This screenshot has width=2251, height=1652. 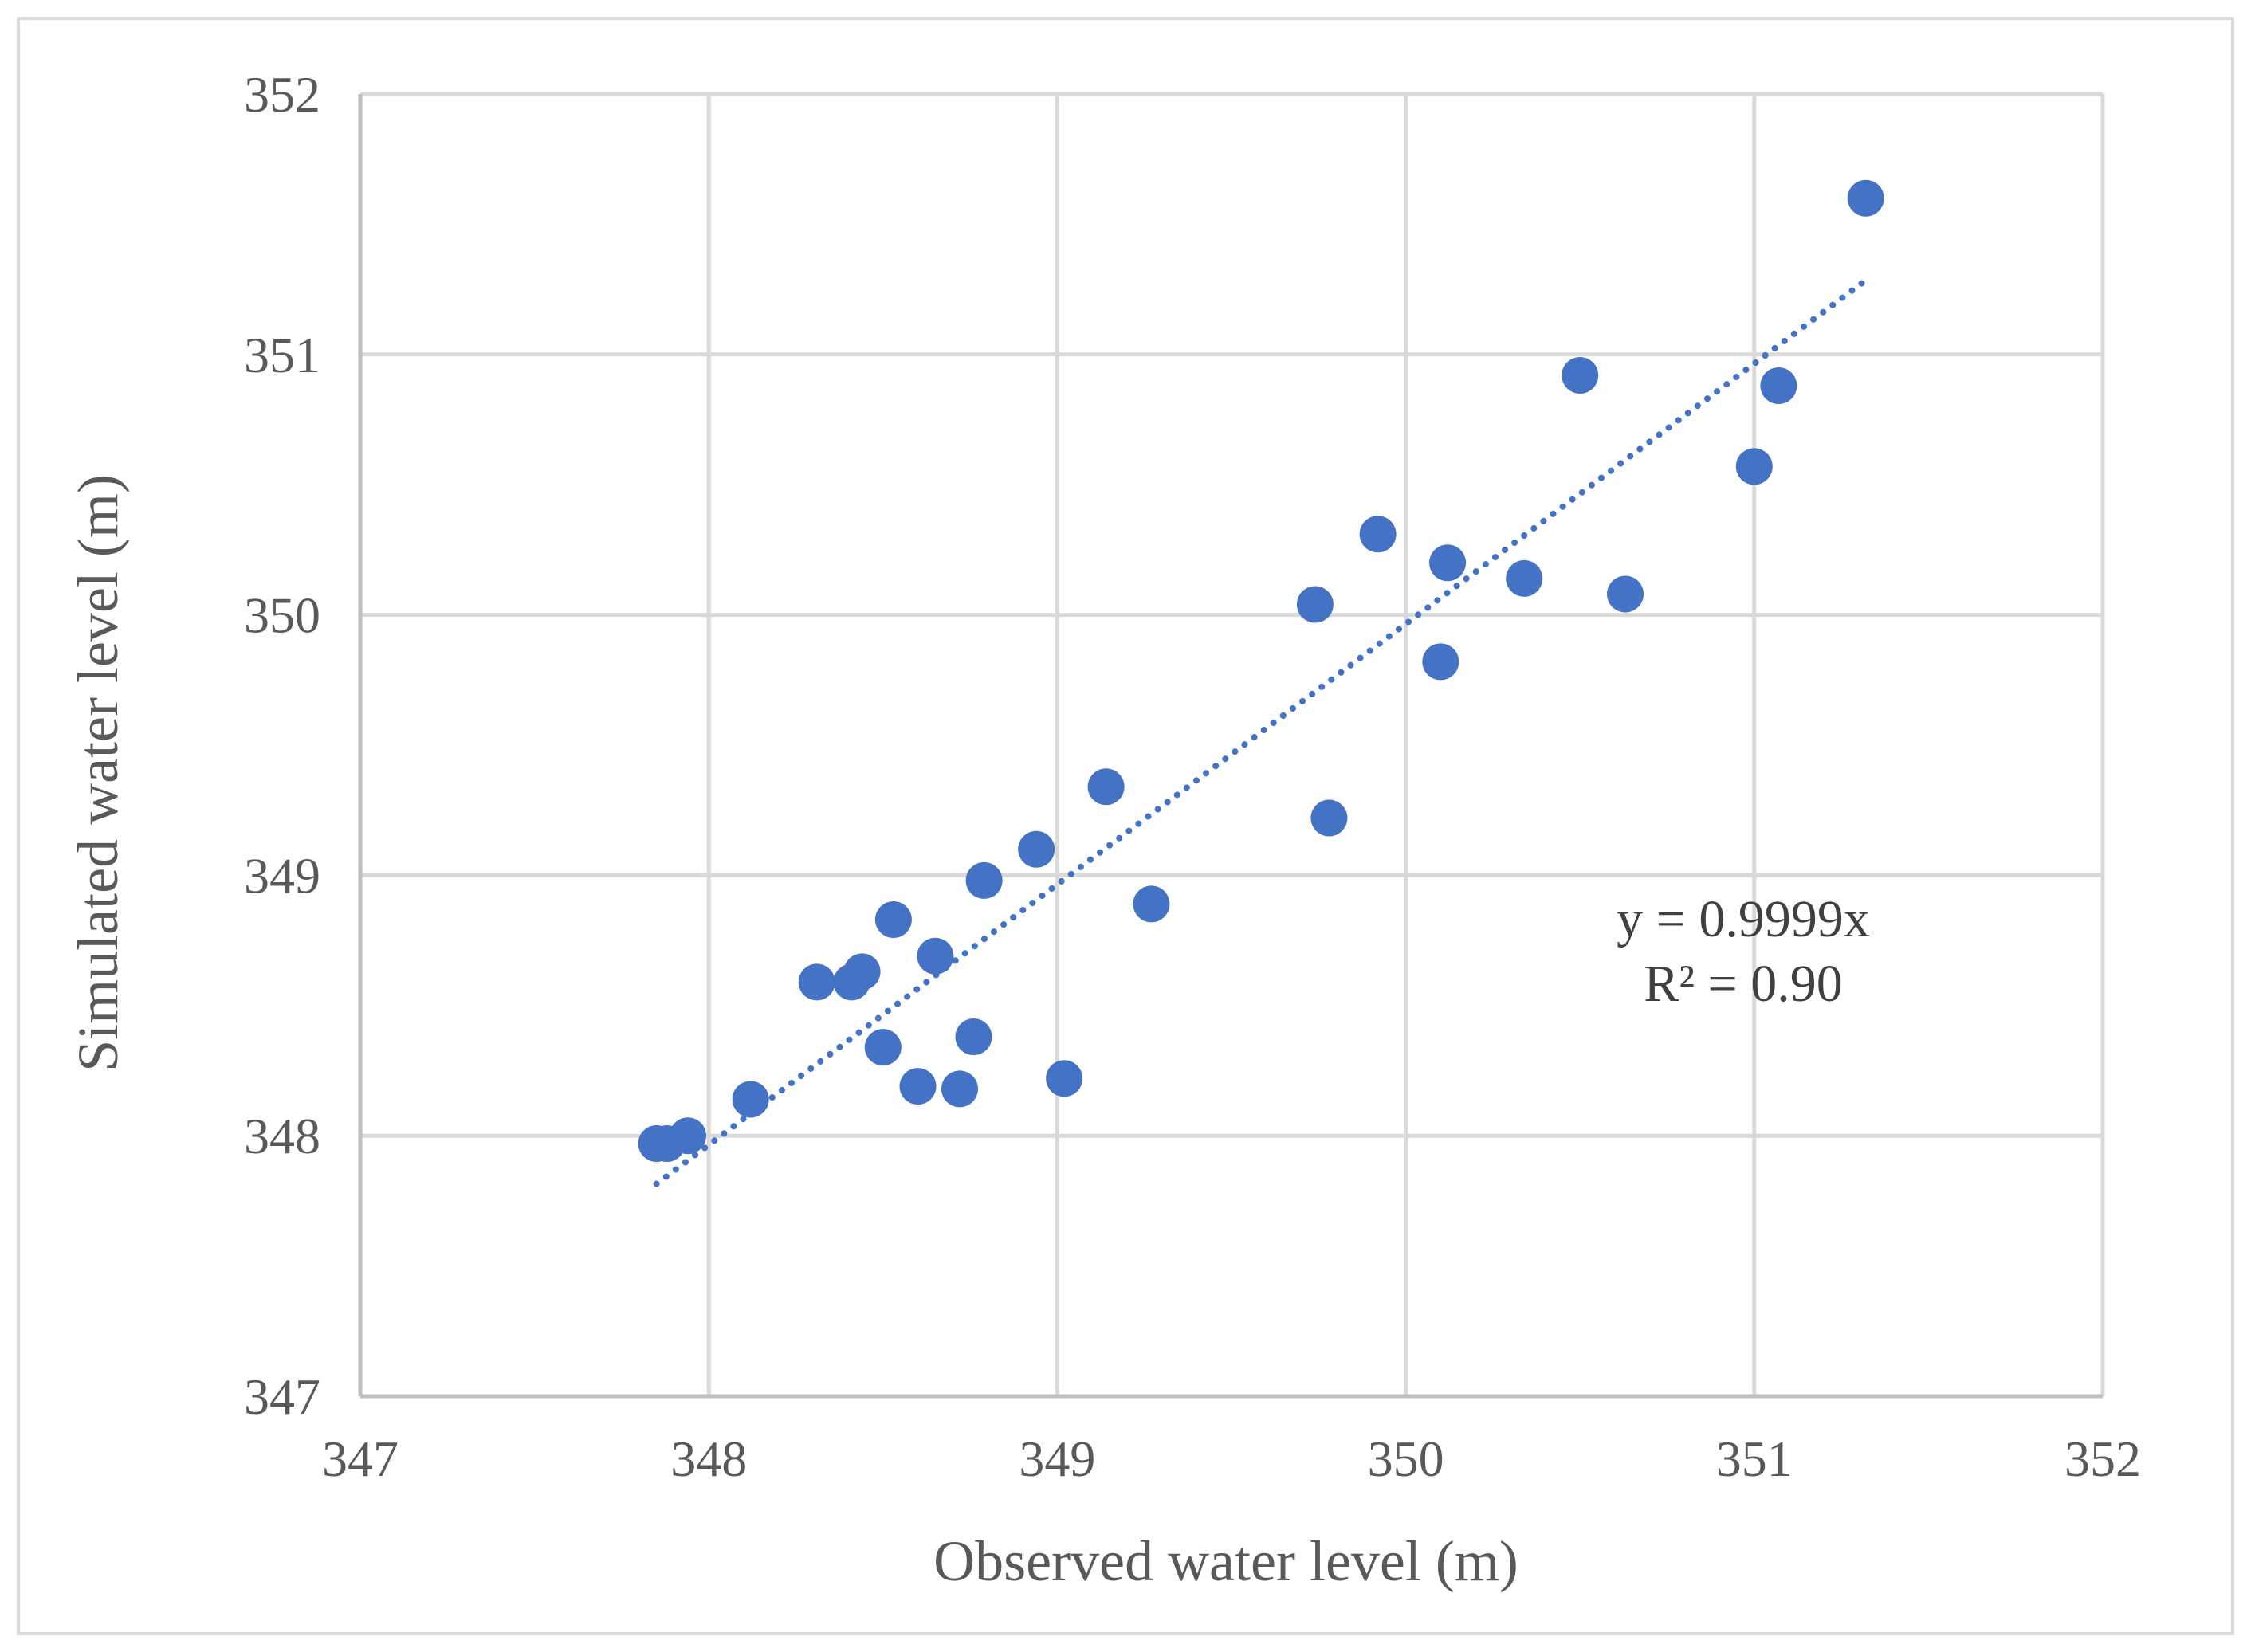 I want to click on y-axis-title: Simulated water level (m), so click(x=98, y=773).